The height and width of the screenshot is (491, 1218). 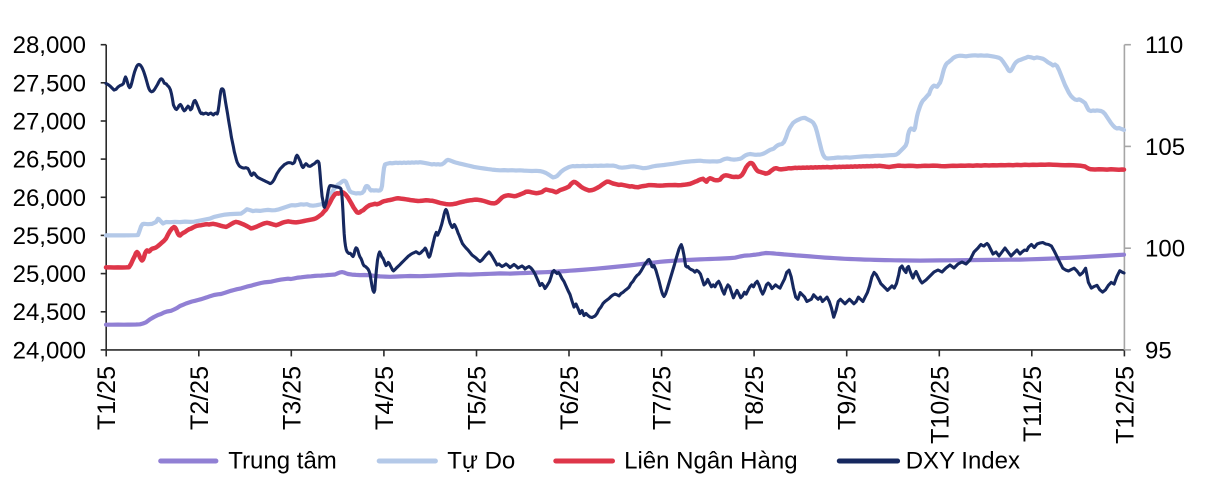 I want to click on svg-text: T3/25, so click(x=292, y=398).